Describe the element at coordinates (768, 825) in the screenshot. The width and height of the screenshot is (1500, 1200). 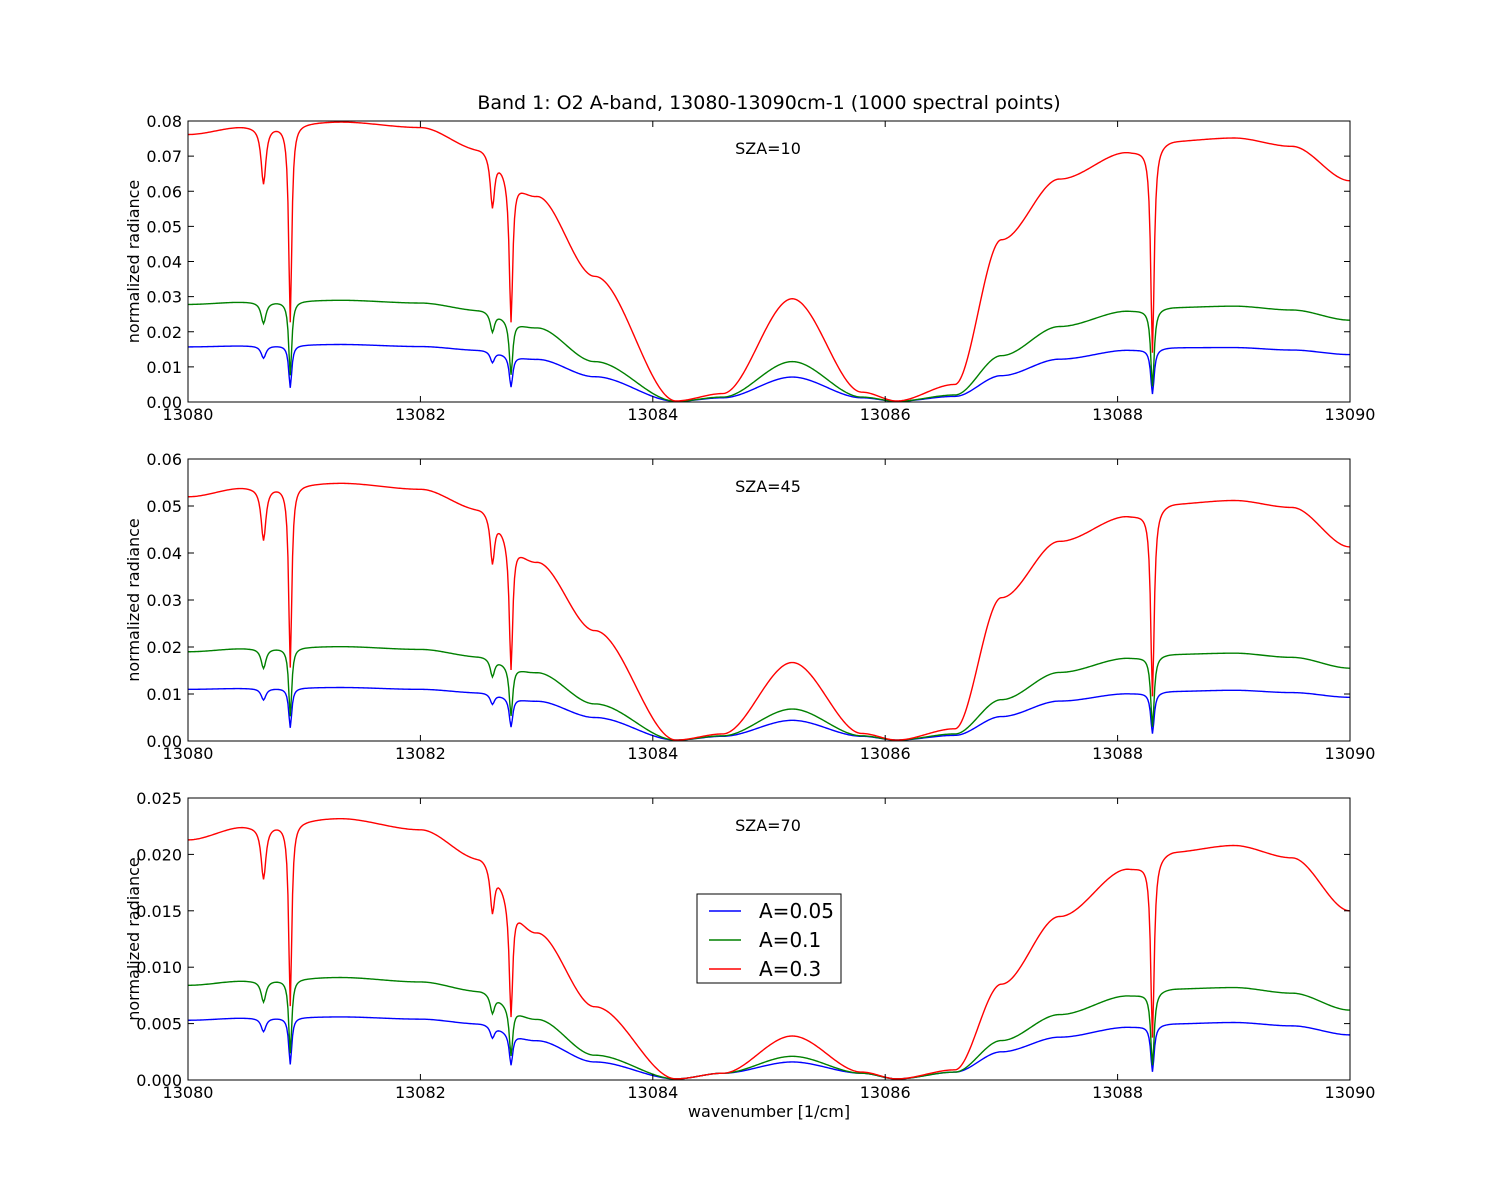
I see `panel-annotation: SZA=70` at that location.